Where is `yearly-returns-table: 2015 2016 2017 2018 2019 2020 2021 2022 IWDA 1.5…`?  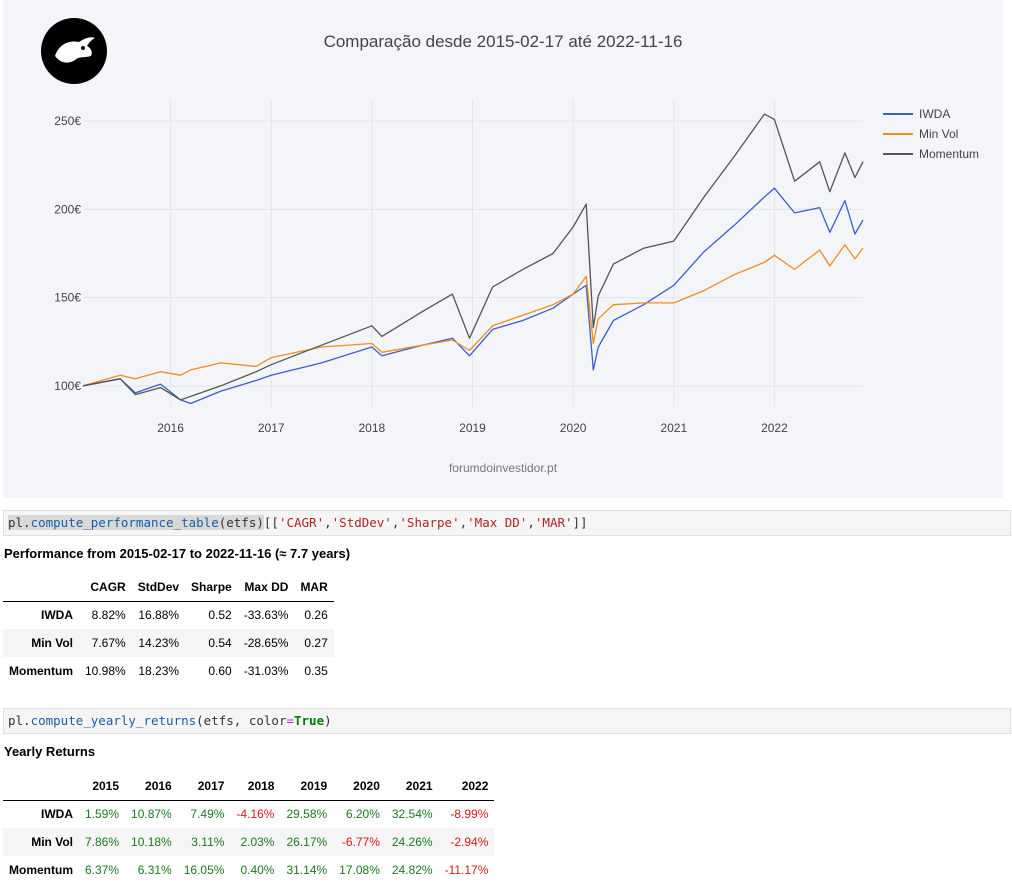
yearly-returns-table: 2015 2016 2017 2018 2019 2020 2021 2022 IWDA 1.5… is located at coordinates (249, 828).